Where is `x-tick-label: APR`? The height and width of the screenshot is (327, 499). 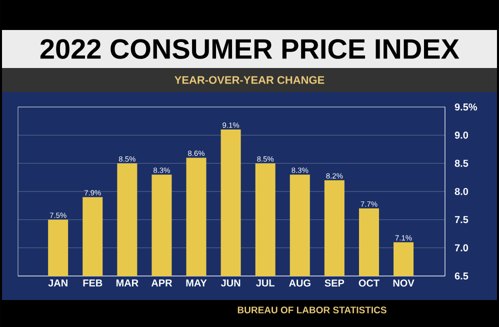
x-tick-label: APR is located at coordinates (161, 283).